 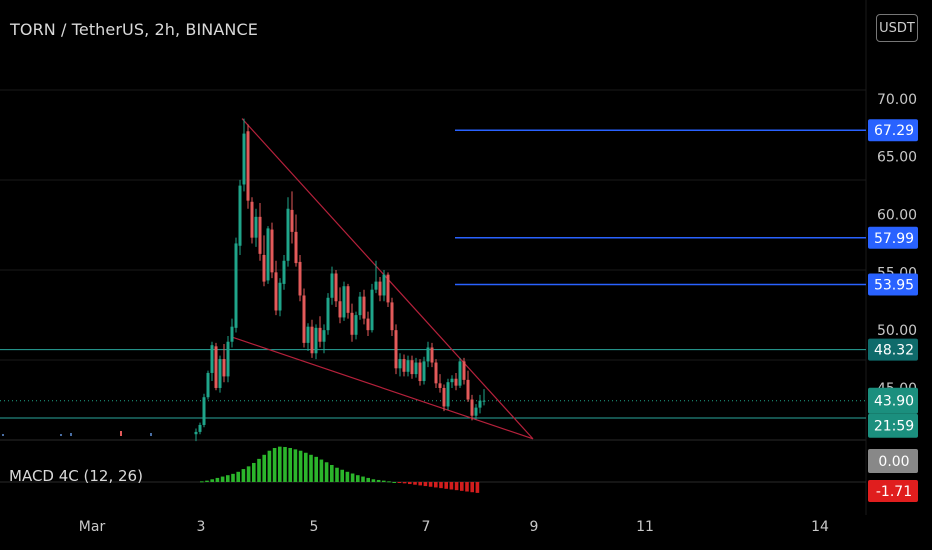 I want to click on x-tick-label: 14, so click(x=820, y=527).